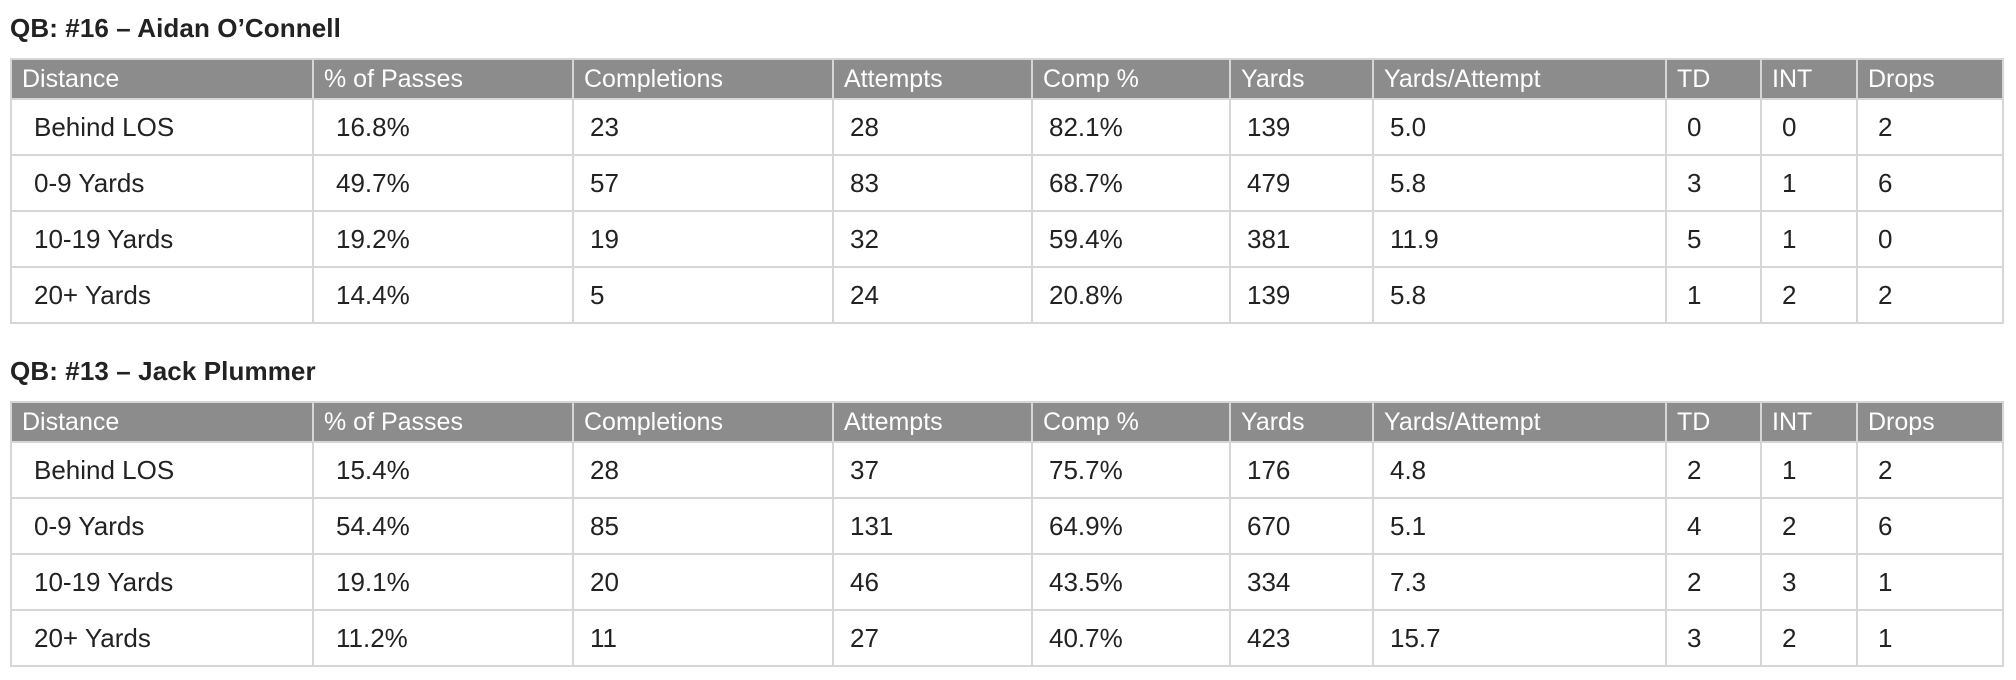 The width and height of the screenshot is (2016, 680). What do you see at coordinates (1519, 239) in the screenshot?
I see `cell-yards-per-attempt: 11.9` at bounding box center [1519, 239].